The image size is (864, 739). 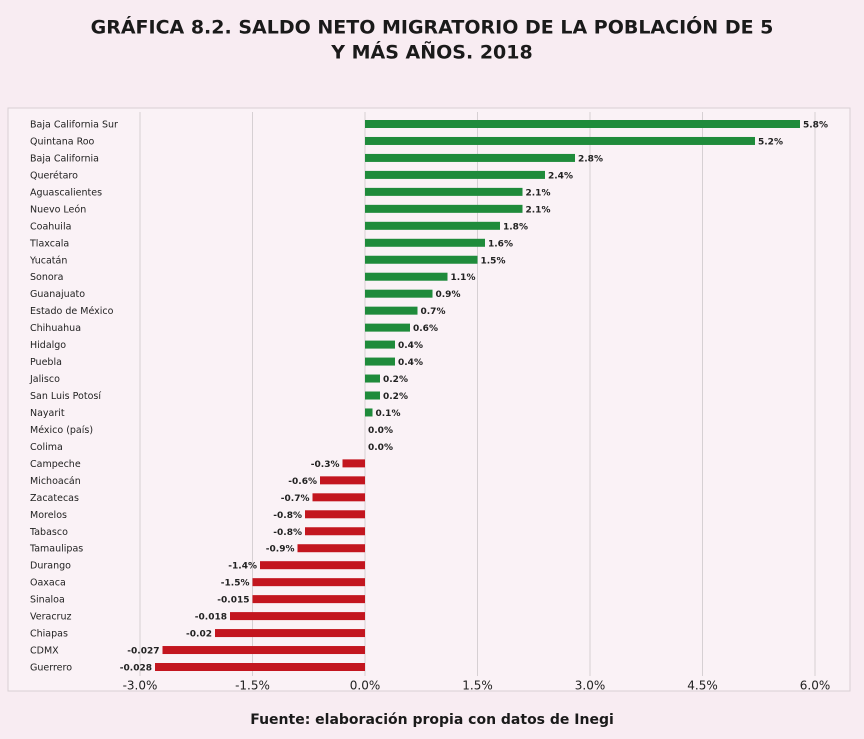 What do you see at coordinates (48, 260) in the screenshot?
I see `category-label: Yucatán` at bounding box center [48, 260].